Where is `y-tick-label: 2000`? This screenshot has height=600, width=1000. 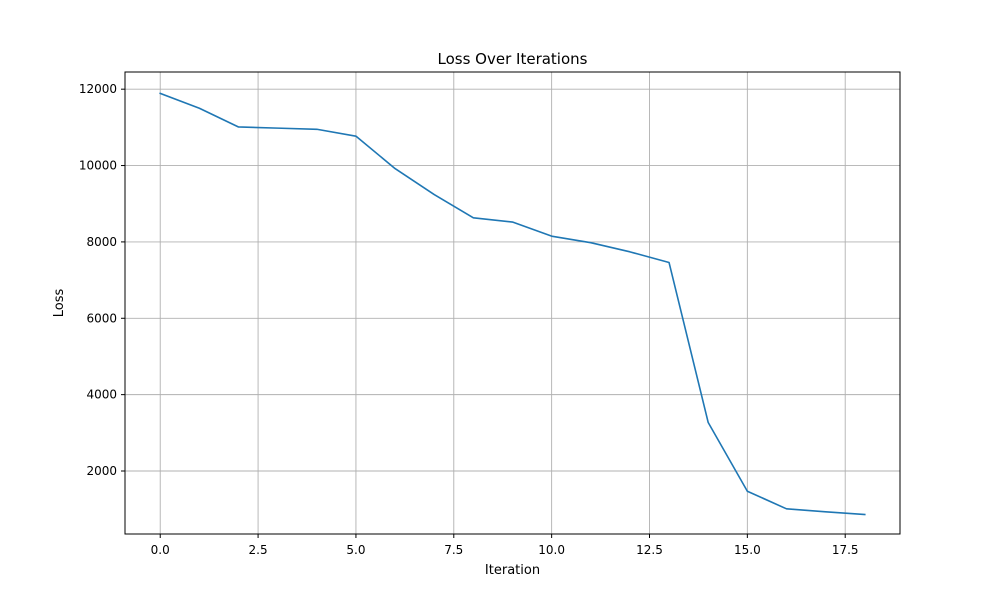
y-tick-label: 2000 is located at coordinates (101, 471).